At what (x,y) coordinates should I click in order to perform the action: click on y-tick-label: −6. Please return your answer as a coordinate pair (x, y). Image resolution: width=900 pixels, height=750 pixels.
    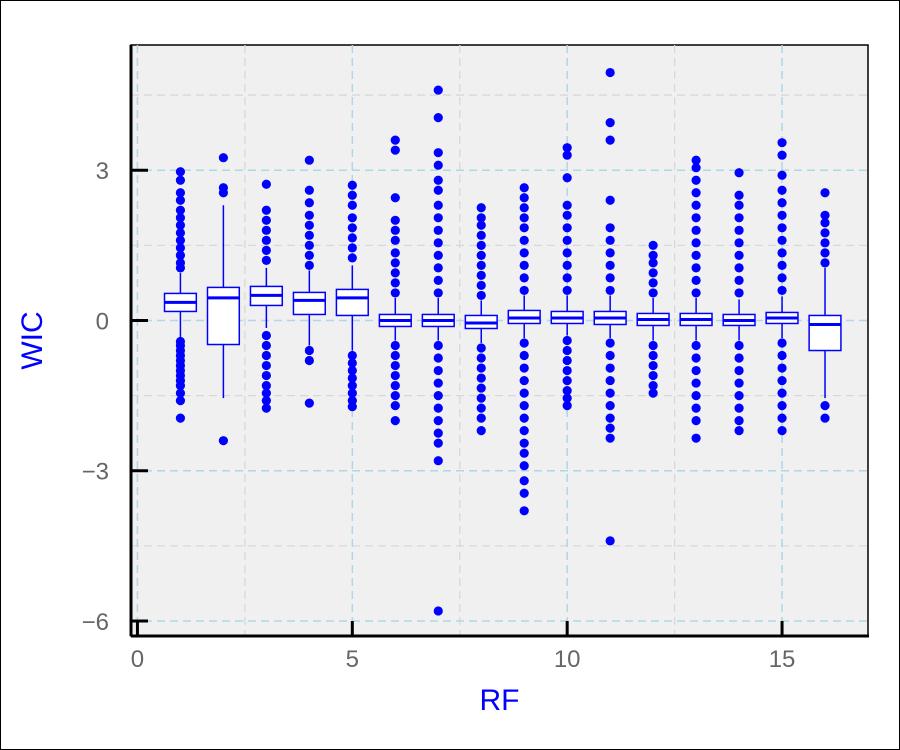
    Looking at the image, I should click on (95, 622).